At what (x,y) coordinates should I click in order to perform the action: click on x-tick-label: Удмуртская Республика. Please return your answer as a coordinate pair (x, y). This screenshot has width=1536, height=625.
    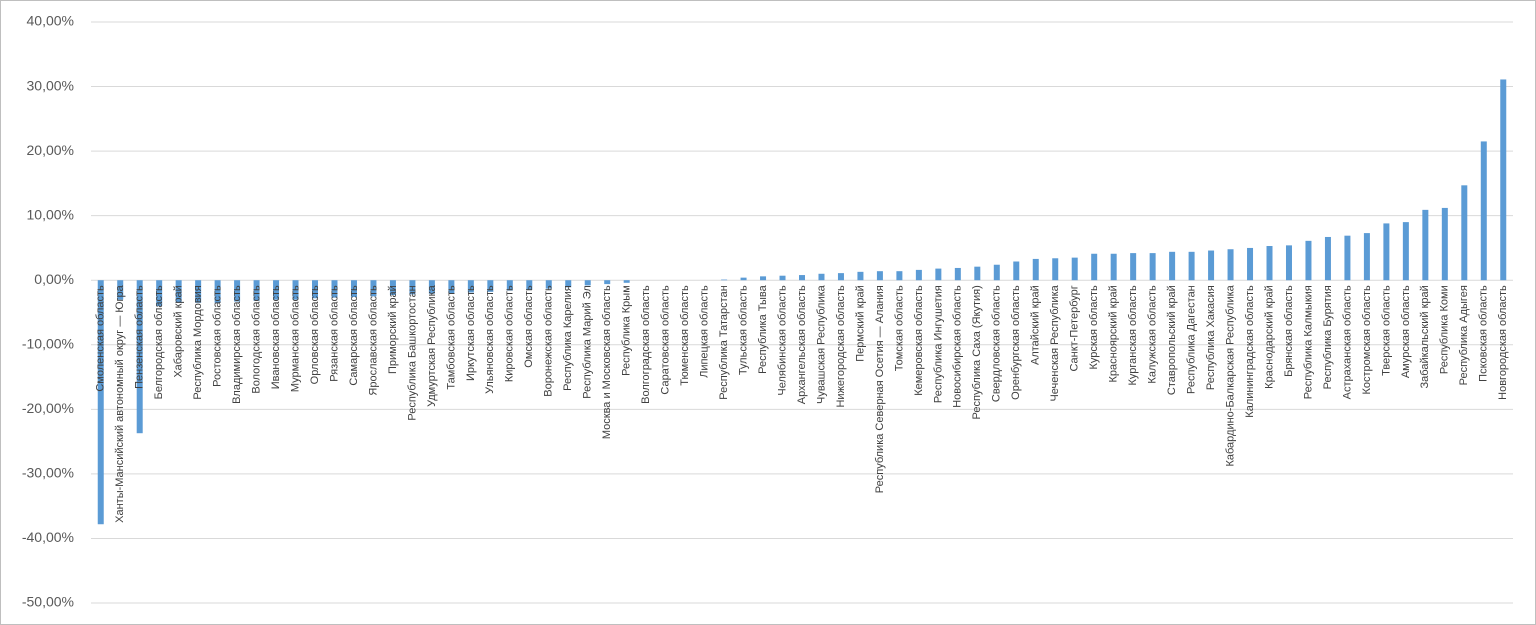
    Looking at the image, I should click on (432, 345).